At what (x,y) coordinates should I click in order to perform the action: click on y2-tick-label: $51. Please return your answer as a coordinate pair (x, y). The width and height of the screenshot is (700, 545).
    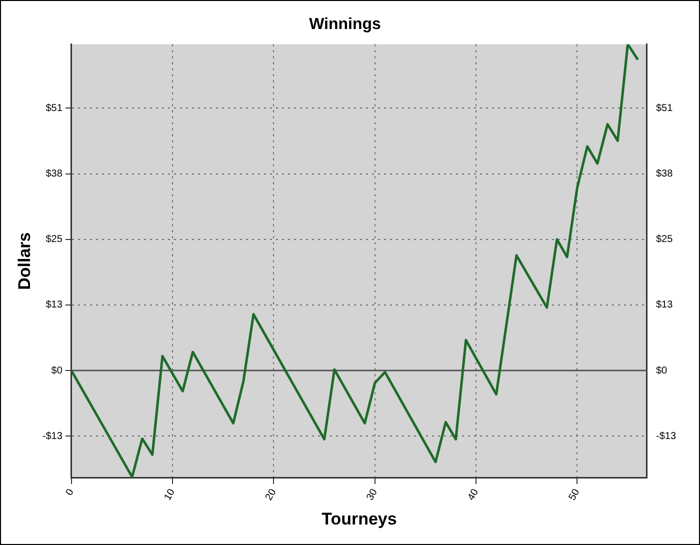
    Looking at the image, I should click on (665, 108).